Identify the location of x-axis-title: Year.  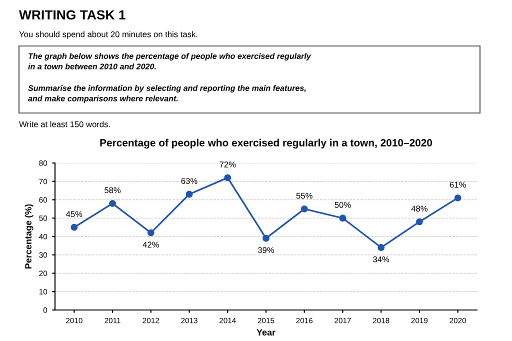
(266, 332).